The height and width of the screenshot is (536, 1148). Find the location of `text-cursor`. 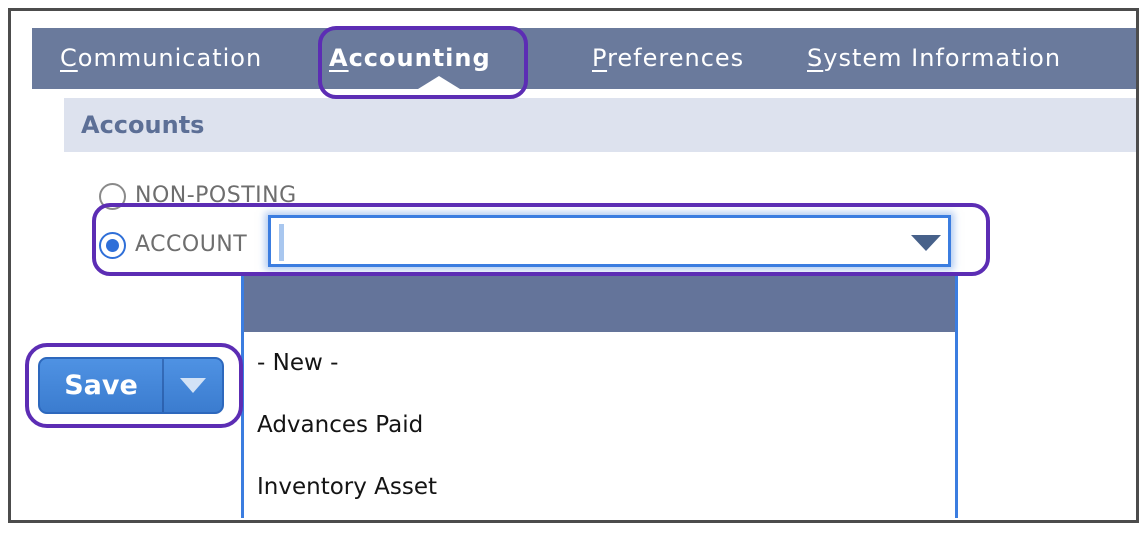

text-cursor is located at coordinates (281, 242).